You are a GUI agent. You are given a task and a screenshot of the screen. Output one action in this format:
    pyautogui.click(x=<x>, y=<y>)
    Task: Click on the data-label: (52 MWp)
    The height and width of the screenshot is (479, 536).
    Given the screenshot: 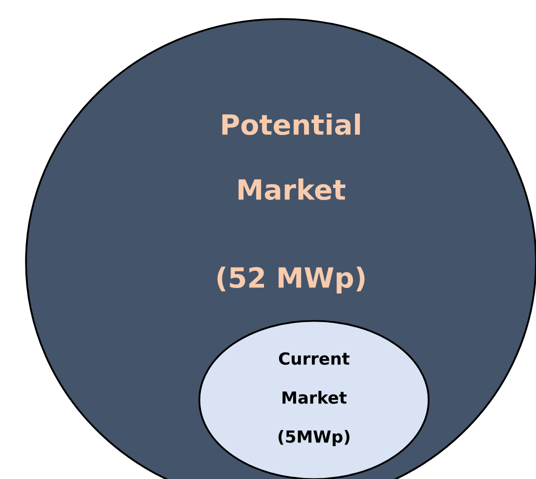 What is the action you would take?
    pyautogui.click(x=291, y=280)
    